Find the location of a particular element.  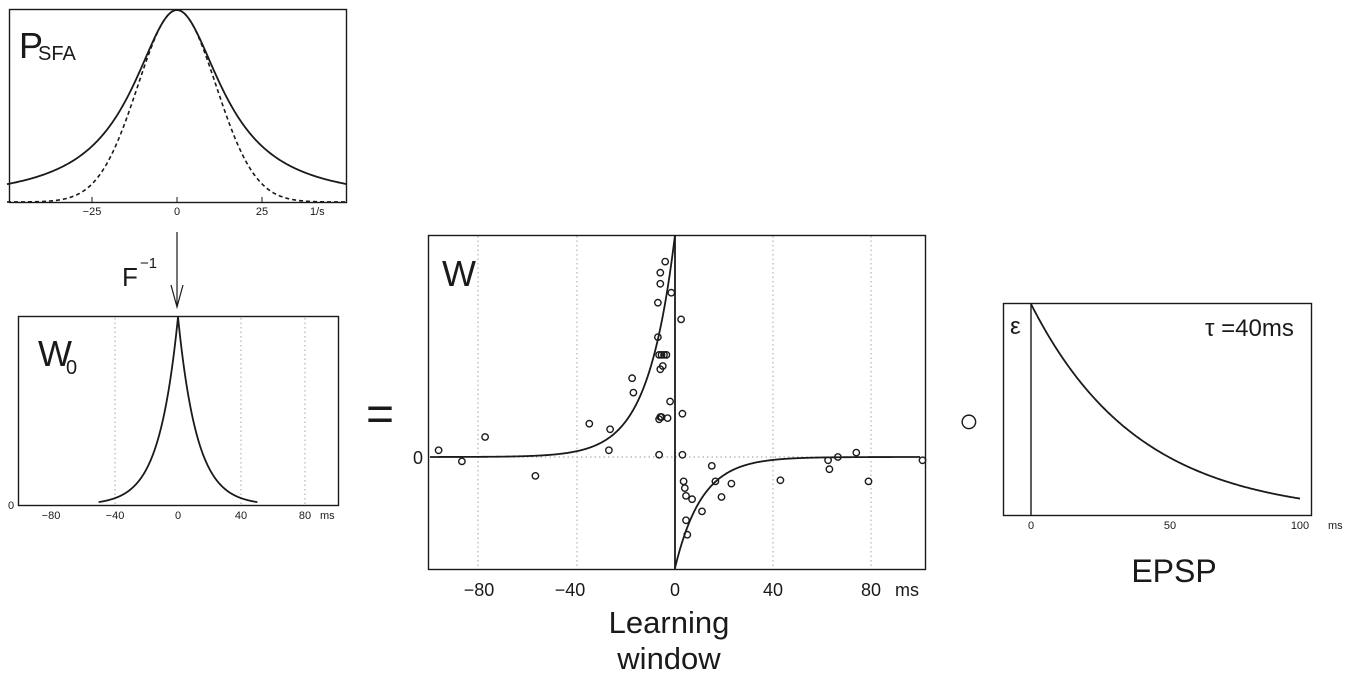

epsp-title: EPSP is located at coordinates (1173, 571).